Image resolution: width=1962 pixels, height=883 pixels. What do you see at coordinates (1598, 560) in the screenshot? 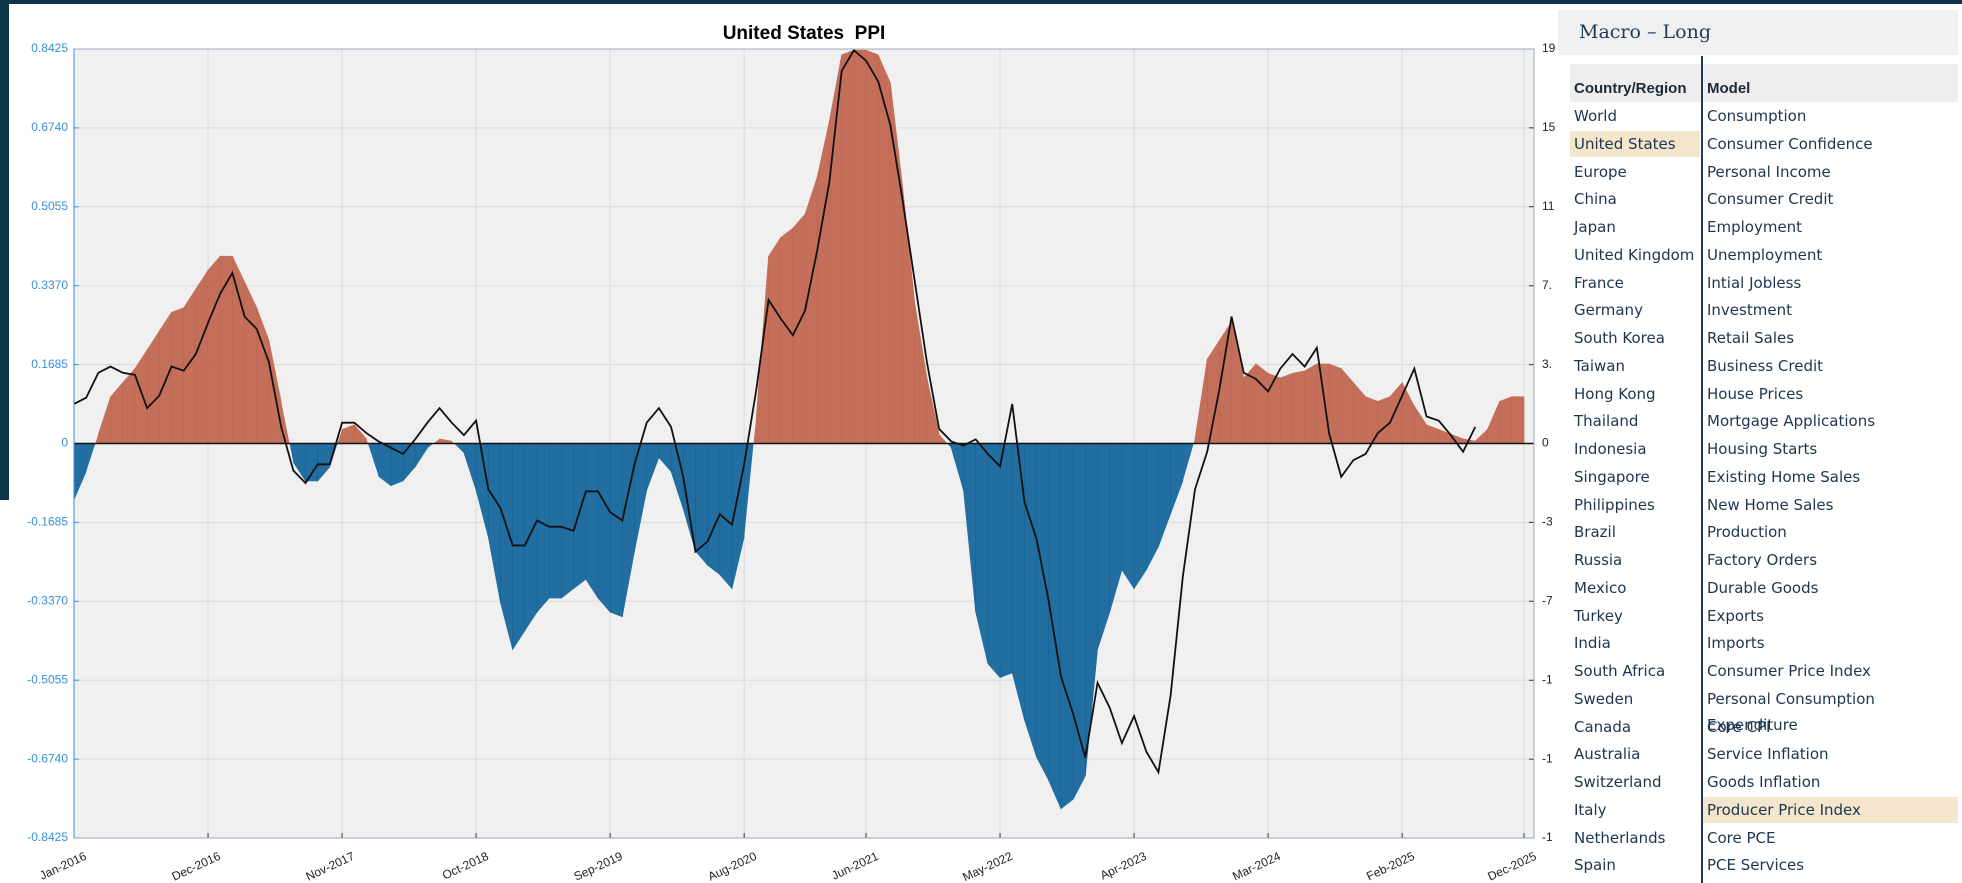
I see `list-item: Russia` at bounding box center [1598, 560].